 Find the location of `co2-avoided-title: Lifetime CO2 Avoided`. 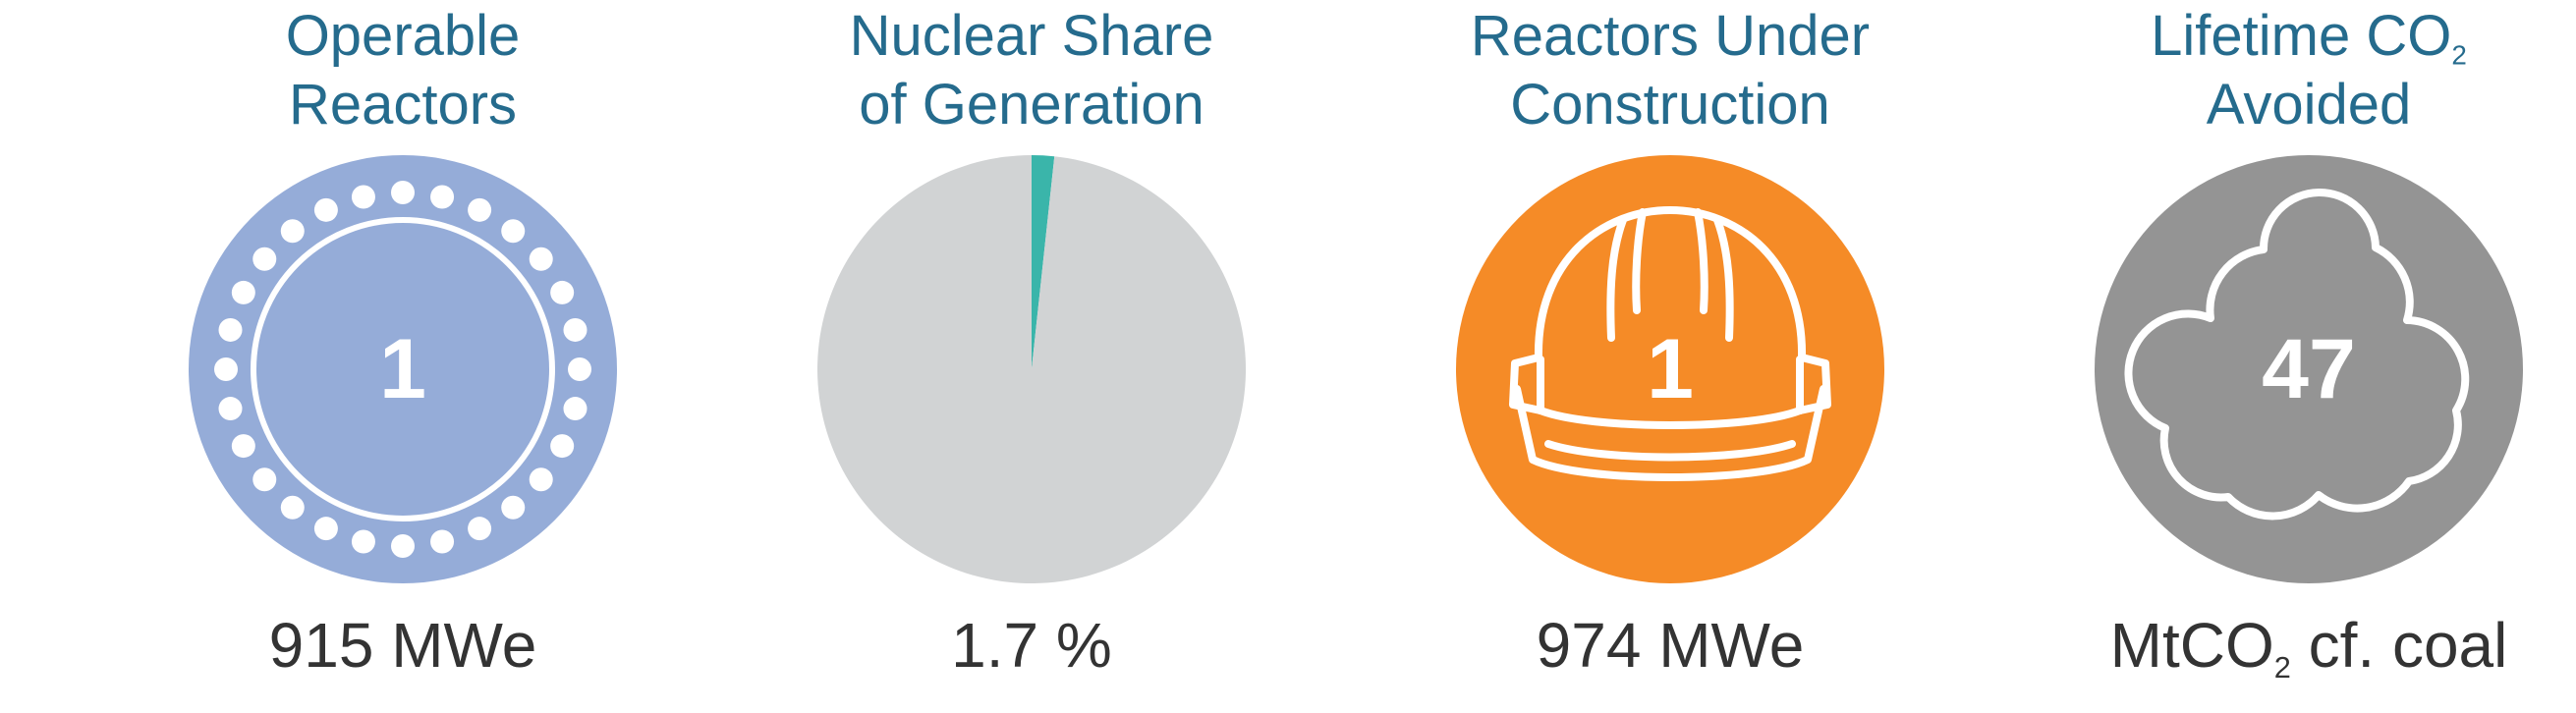

co2-avoided-title: Lifetime CO2 Avoided is located at coordinates (2309, 70).